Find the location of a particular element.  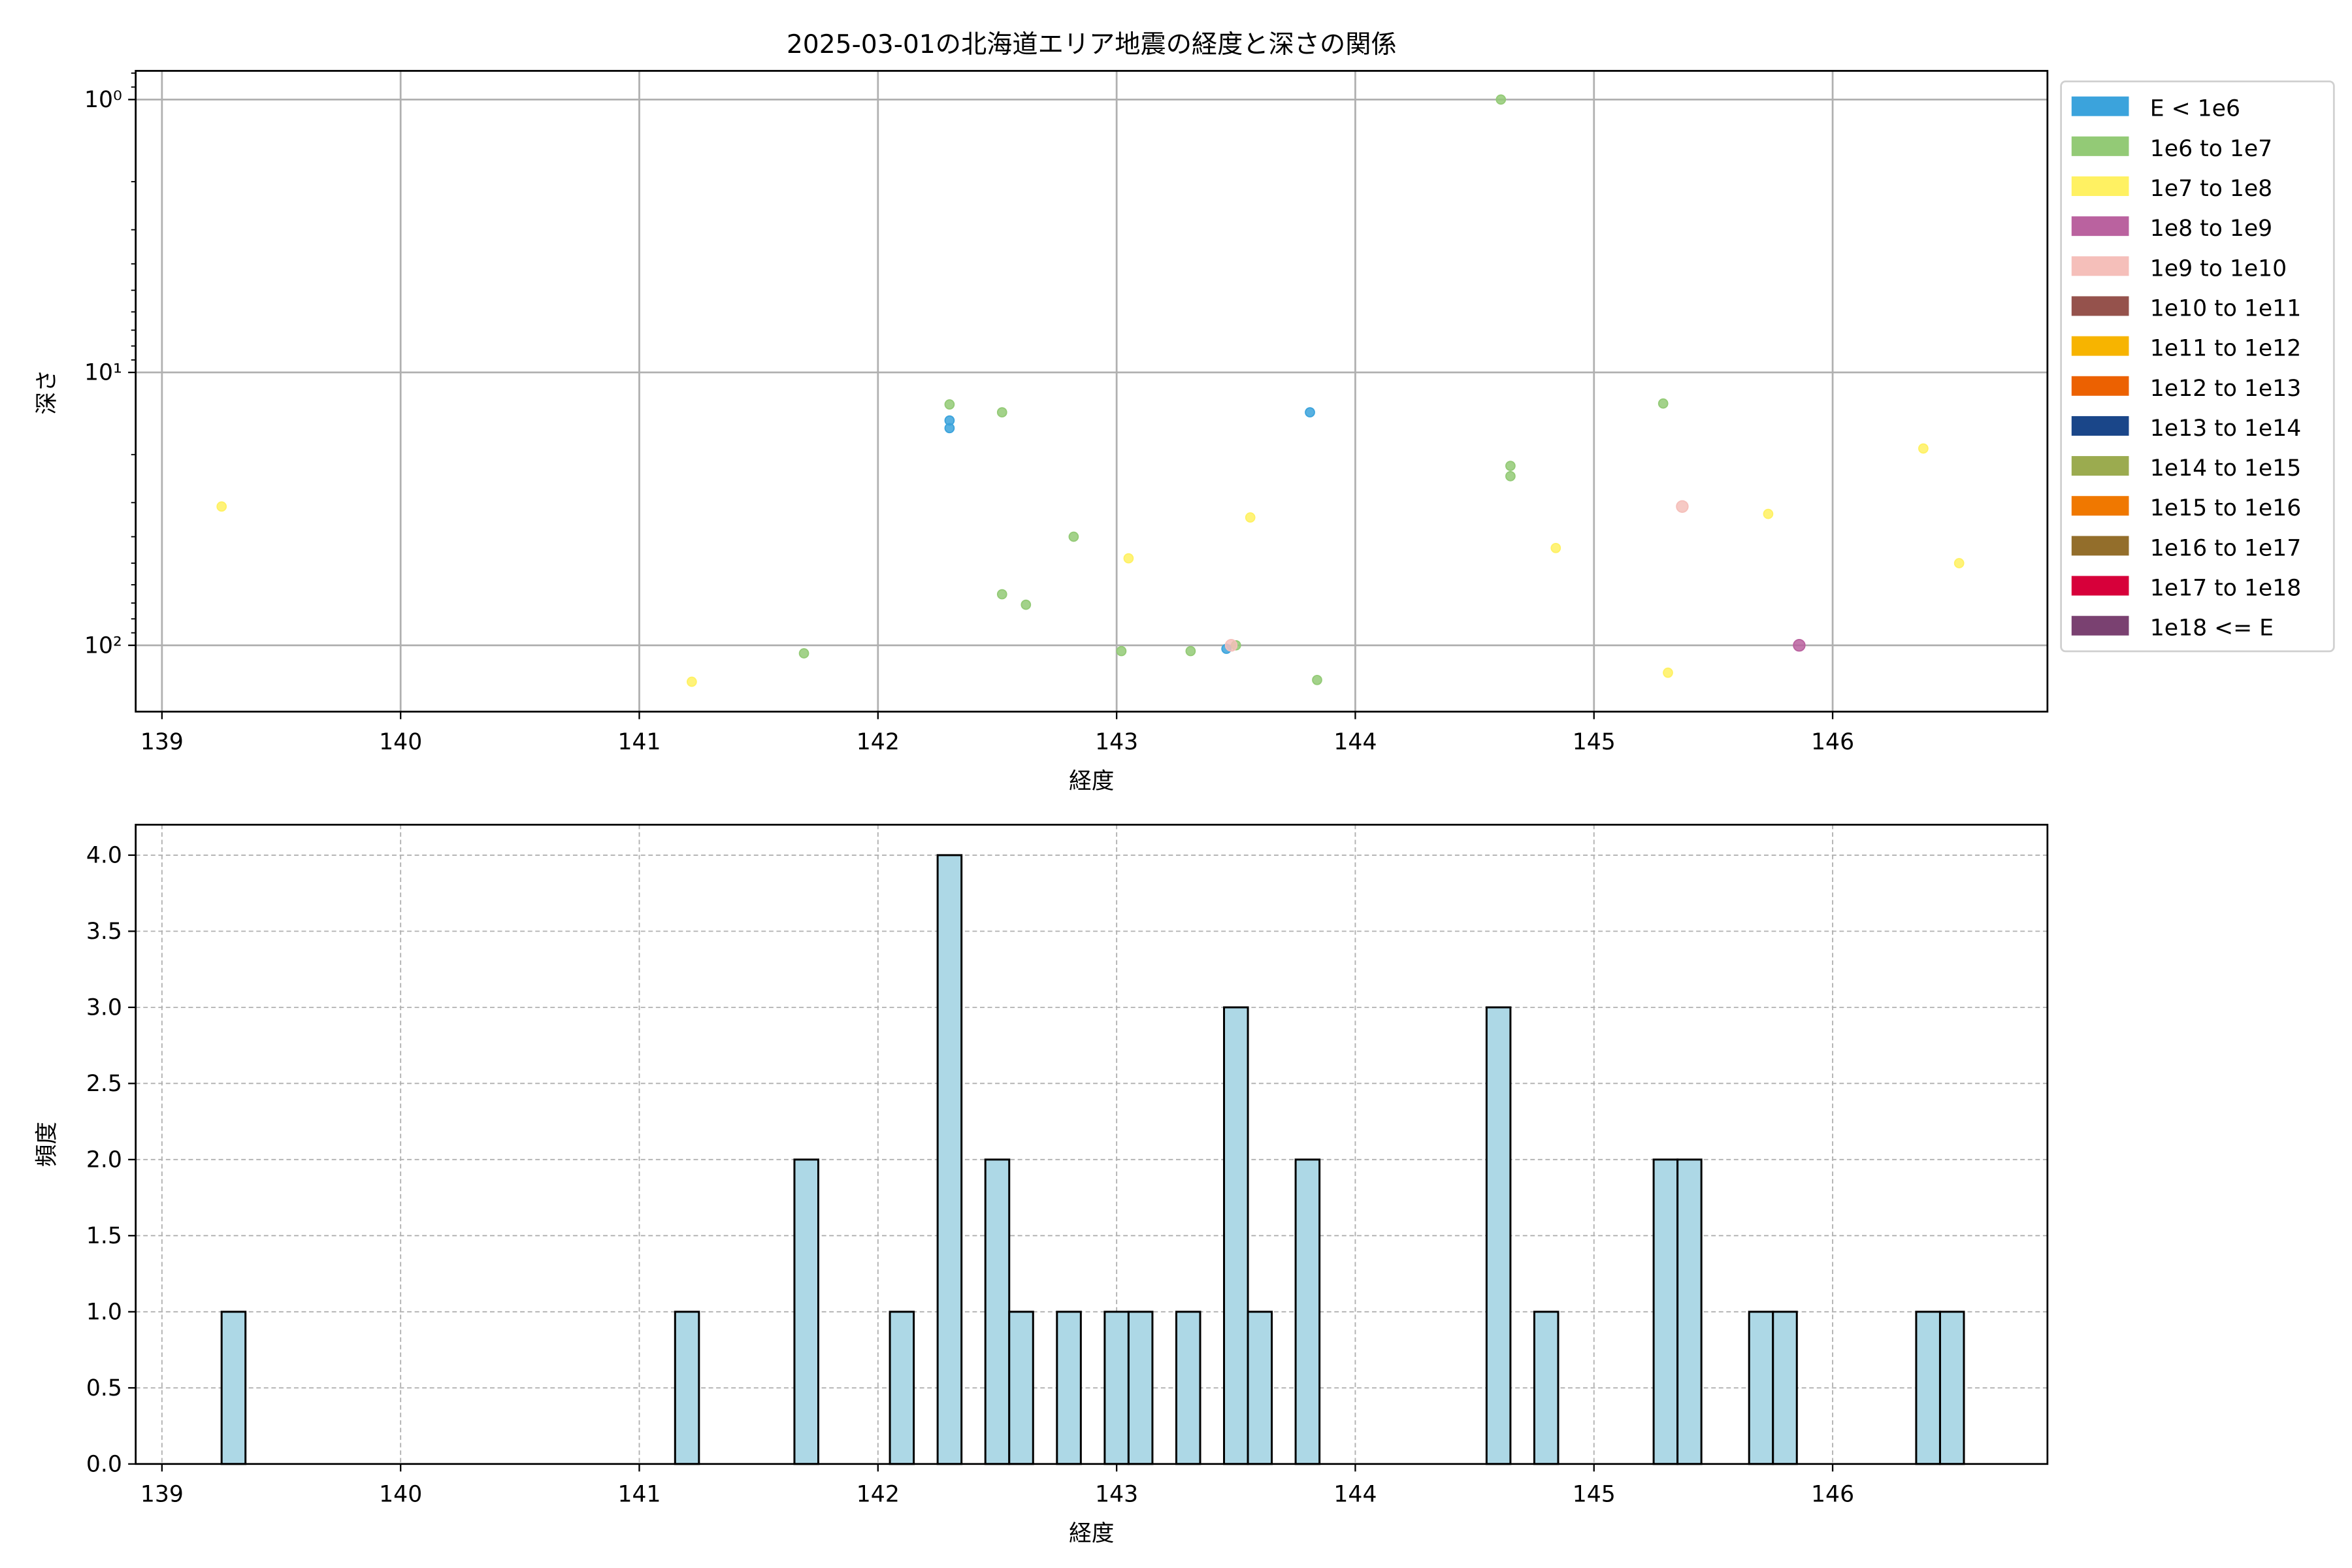

legend-label: 1e14 to 1e15 is located at coordinates (2225, 468).